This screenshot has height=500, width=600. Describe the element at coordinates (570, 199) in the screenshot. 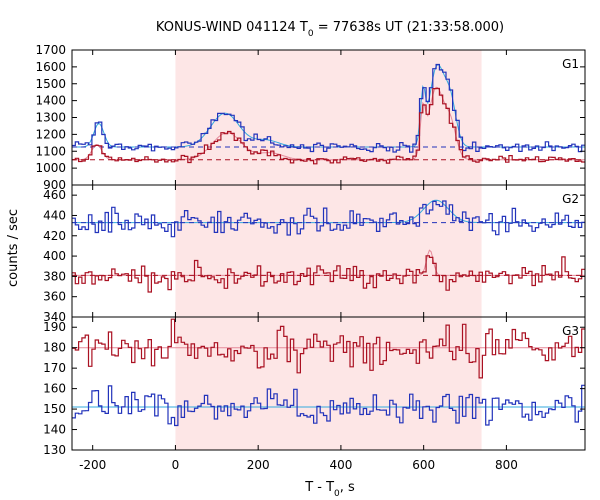

I see `panel-label-g2: G2` at that location.